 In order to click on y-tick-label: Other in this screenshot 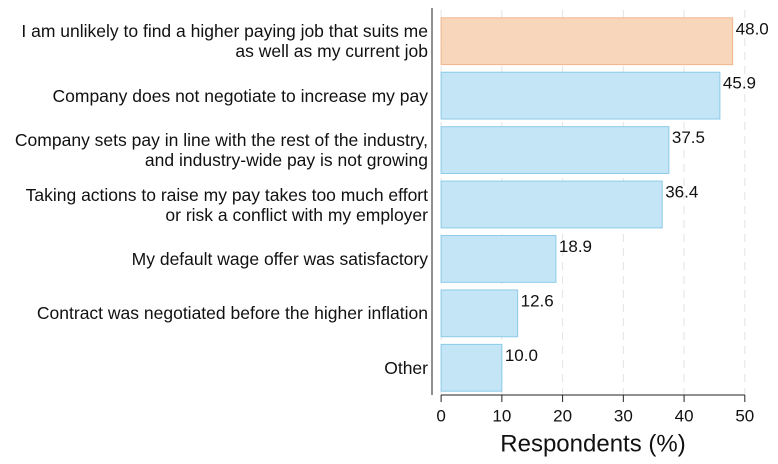, I will do `click(406, 367)`.